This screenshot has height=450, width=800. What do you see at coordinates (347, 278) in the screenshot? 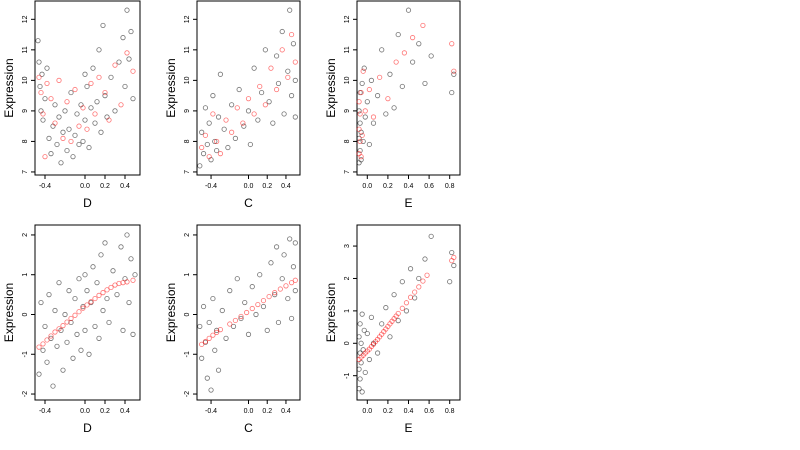
I see `y-tick-label: 2` at bounding box center [347, 278].